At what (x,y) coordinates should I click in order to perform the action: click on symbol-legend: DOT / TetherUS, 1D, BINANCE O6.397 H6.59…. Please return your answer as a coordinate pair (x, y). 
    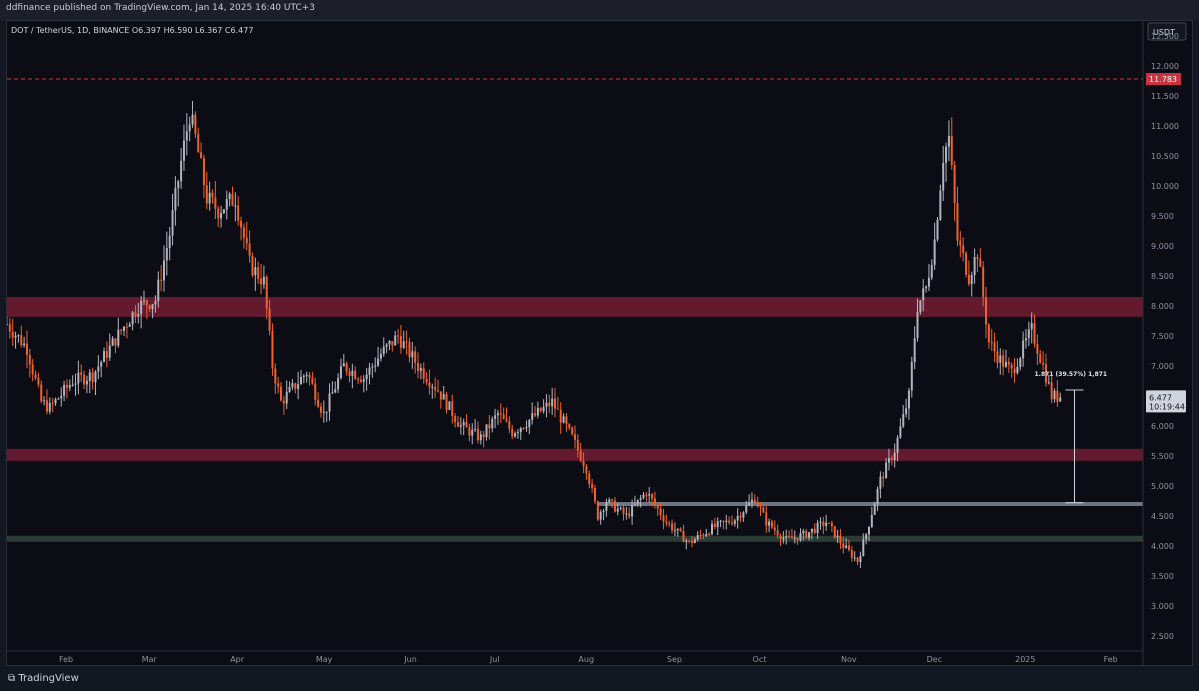
    Looking at the image, I should click on (132, 30).